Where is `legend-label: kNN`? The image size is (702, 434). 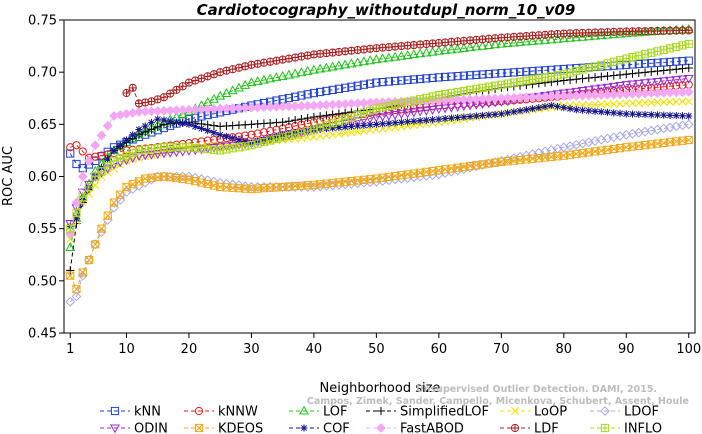
legend-label: kNN is located at coordinates (147, 412).